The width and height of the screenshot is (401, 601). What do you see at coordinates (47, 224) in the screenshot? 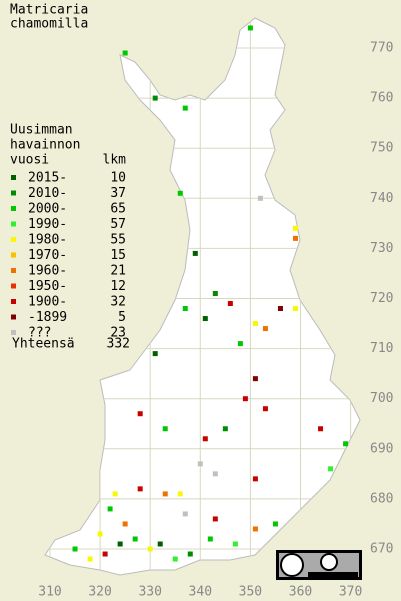
I see `legend-label: 1990-` at bounding box center [47, 224].